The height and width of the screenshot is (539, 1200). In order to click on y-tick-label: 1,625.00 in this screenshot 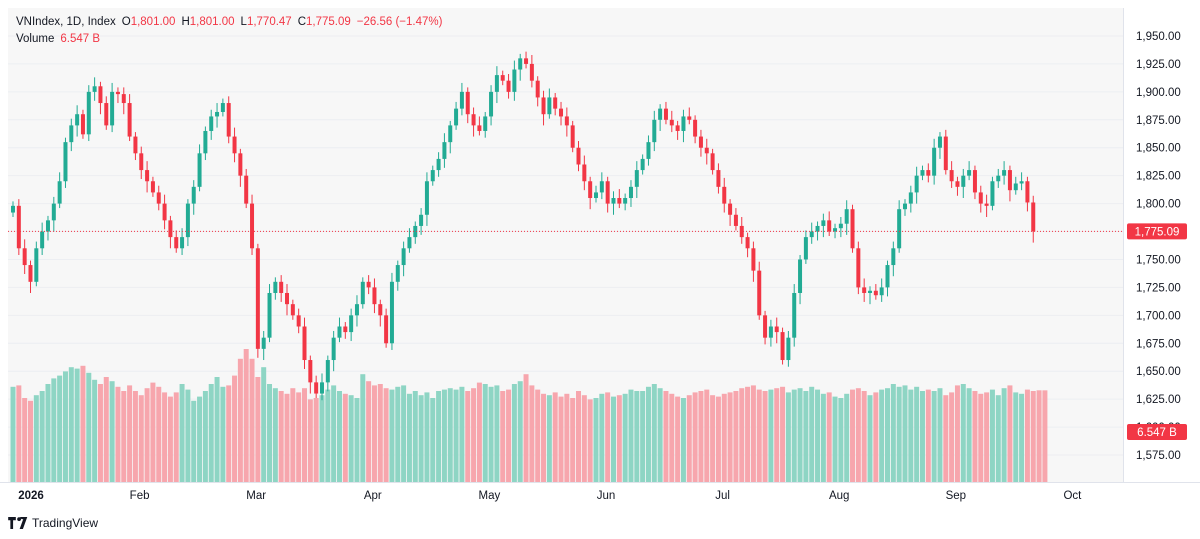, I will do `click(1158, 400)`.